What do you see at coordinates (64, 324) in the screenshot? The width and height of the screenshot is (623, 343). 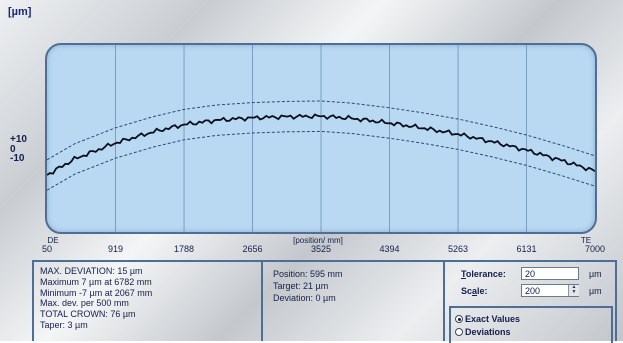 I see `taper-text: Taper: 3 µm` at bounding box center [64, 324].